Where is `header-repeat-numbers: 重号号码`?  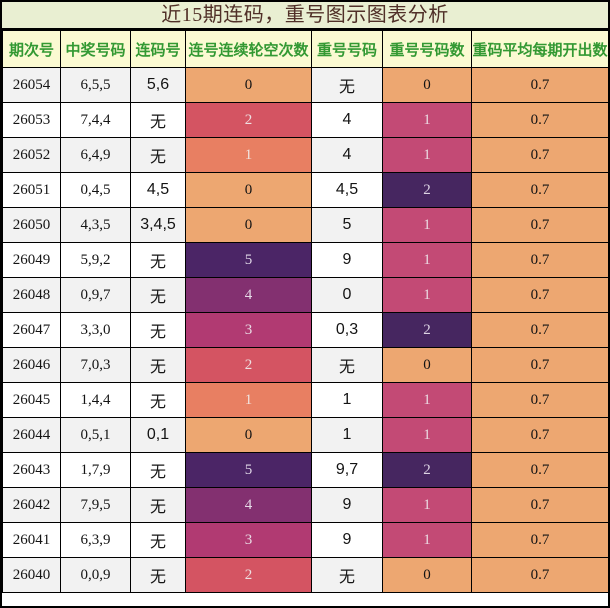
header-repeat-numbers: 重号号码 is located at coordinates (347, 49).